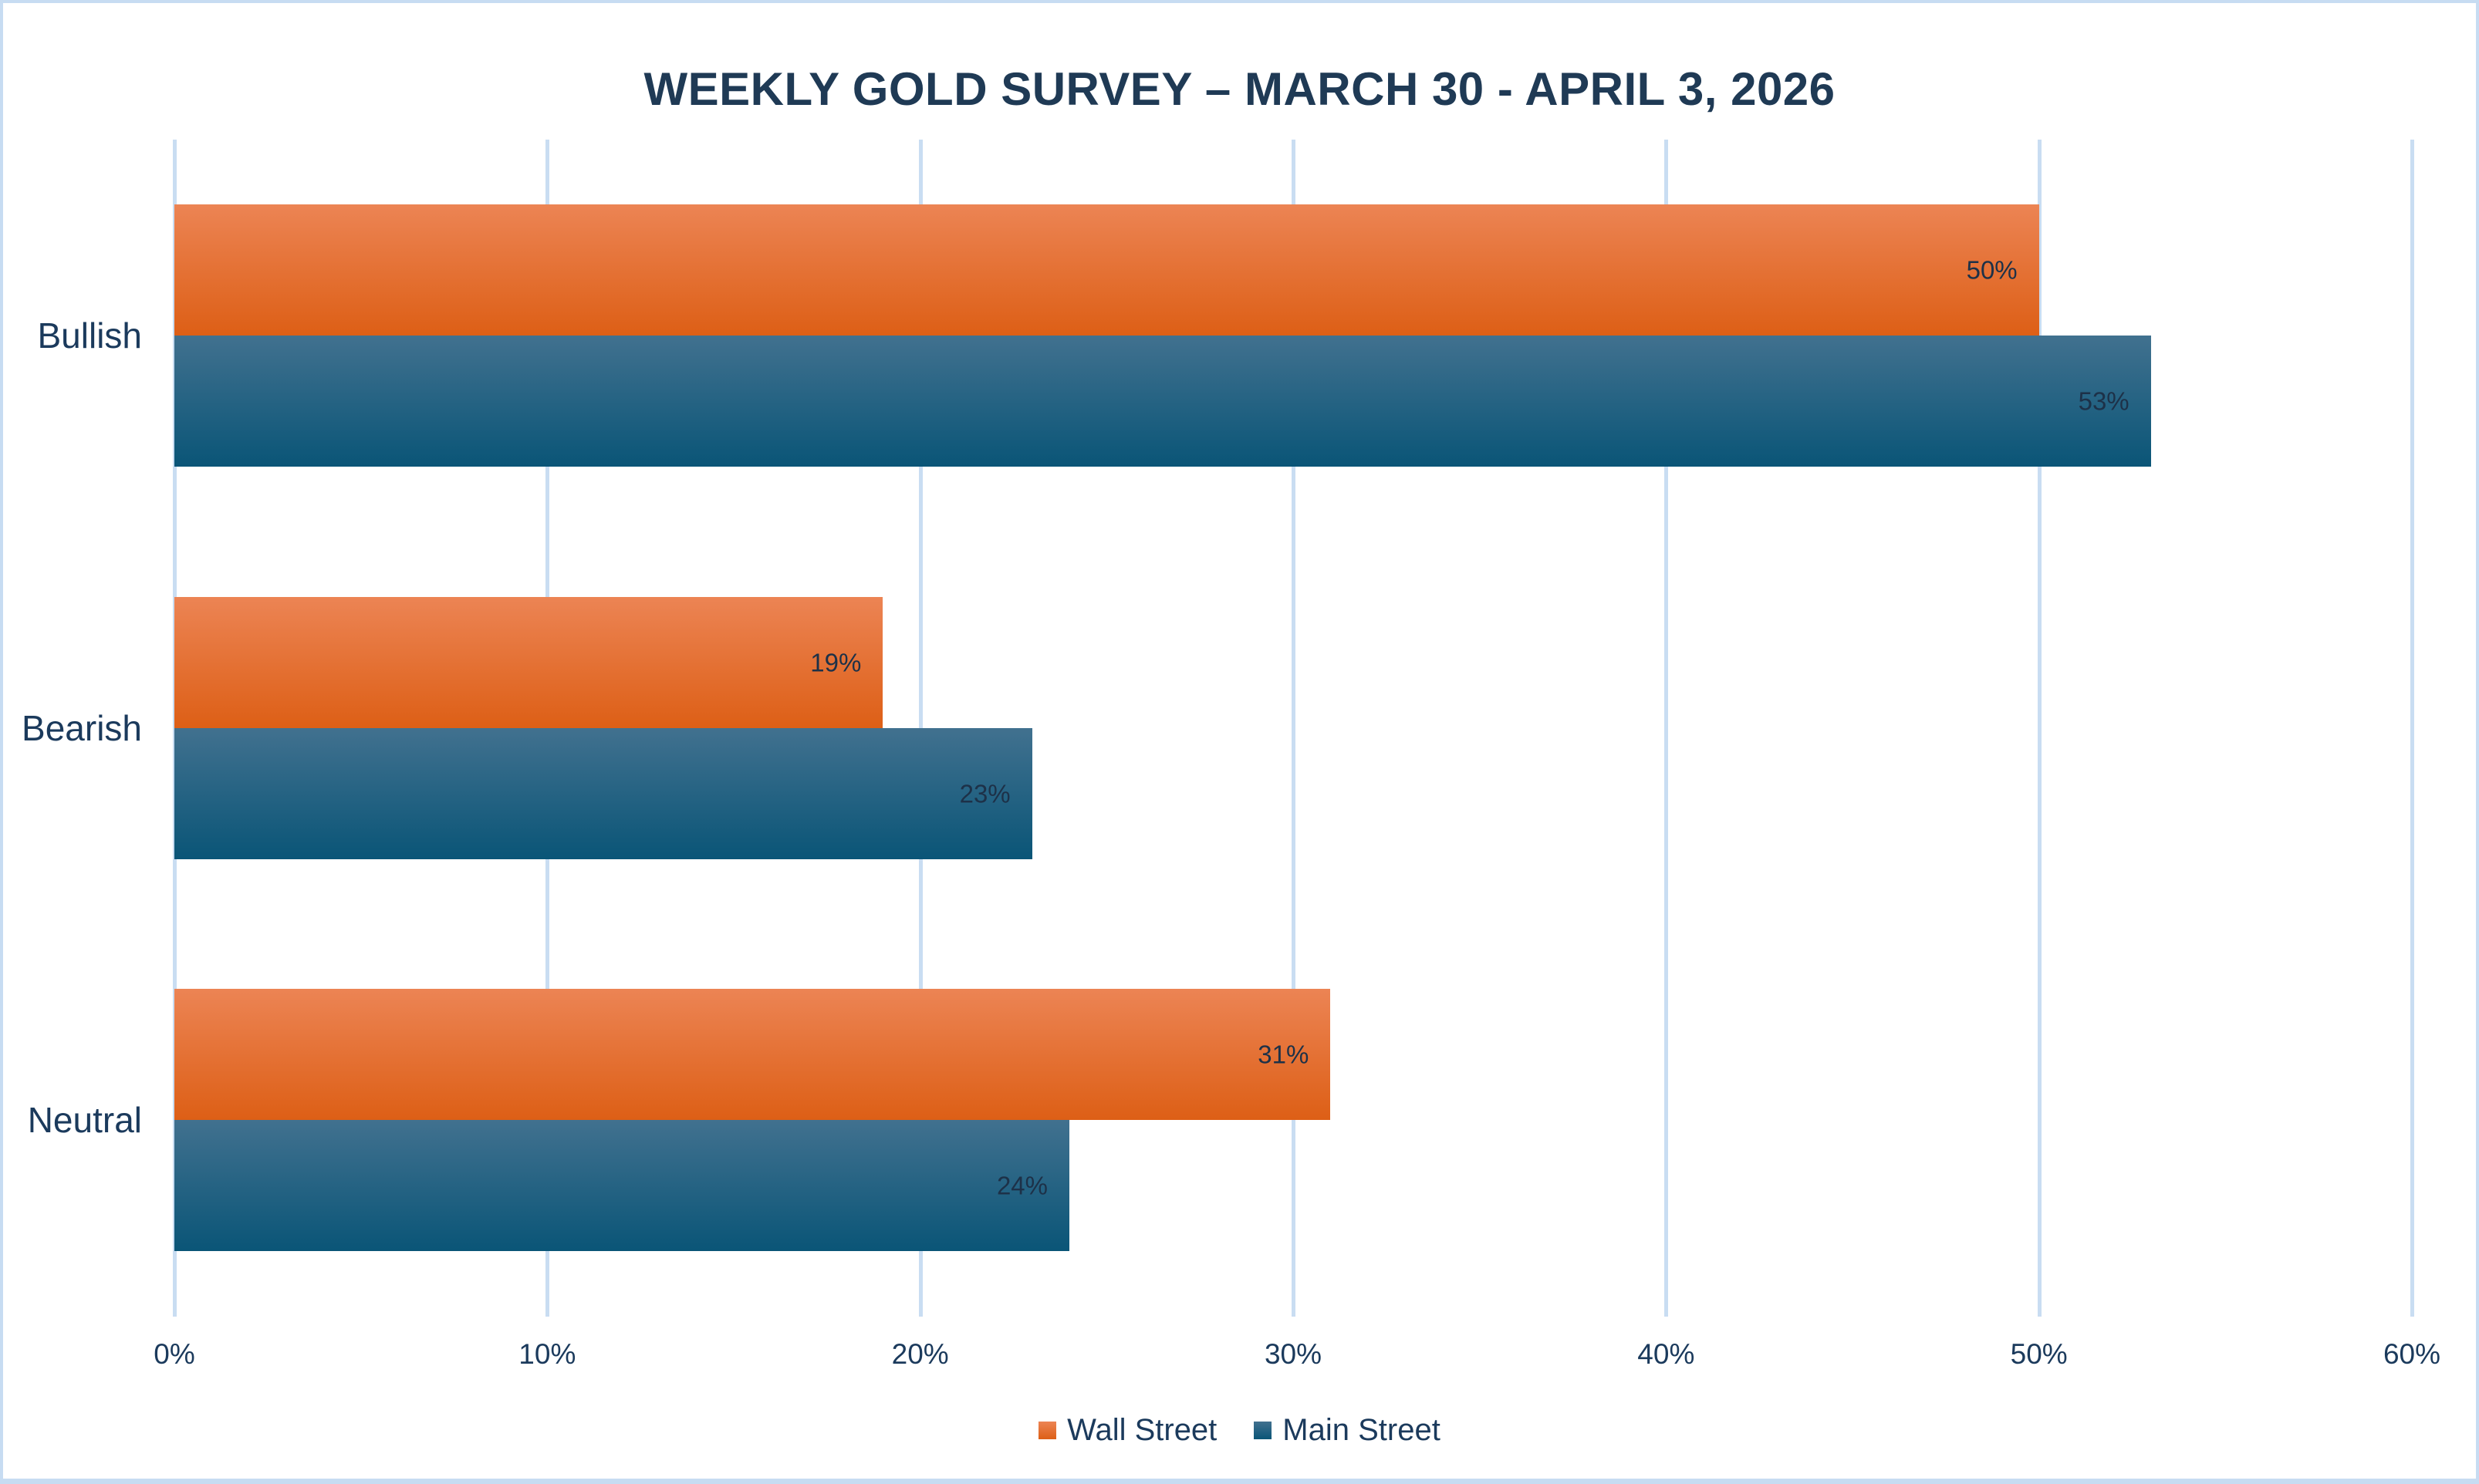 Image resolution: width=2479 pixels, height=1484 pixels. What do you see at coordinates (547, 1354) in the screenshot?
I see `x-tick-label: 10%` at bounding box center [547, 1354].